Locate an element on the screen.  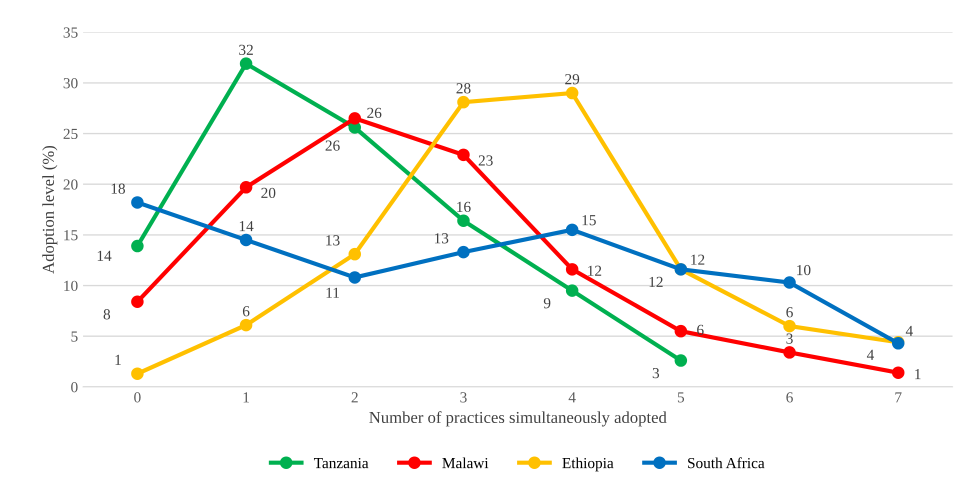
y-tick-label: 0 is located at coordinates (74, 387).